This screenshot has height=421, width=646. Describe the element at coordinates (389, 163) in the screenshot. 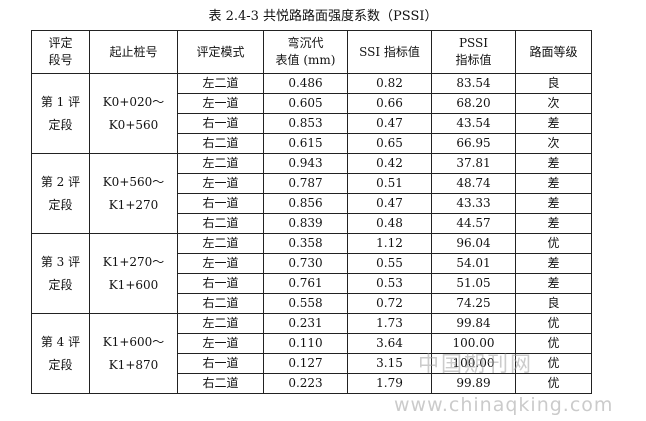

I see `cell-ssi: 0.42` at that location.